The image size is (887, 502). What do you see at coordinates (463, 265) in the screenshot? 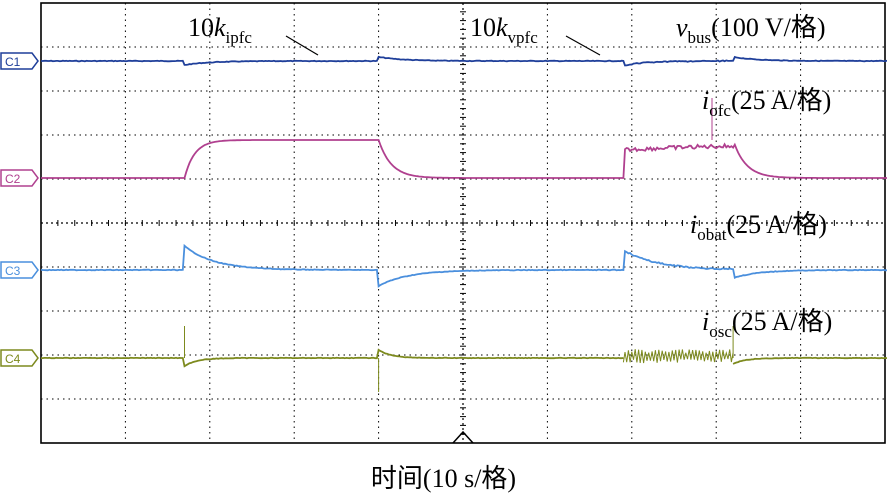
I see `trace-c3-iobat` at bounding box center [463, 265].